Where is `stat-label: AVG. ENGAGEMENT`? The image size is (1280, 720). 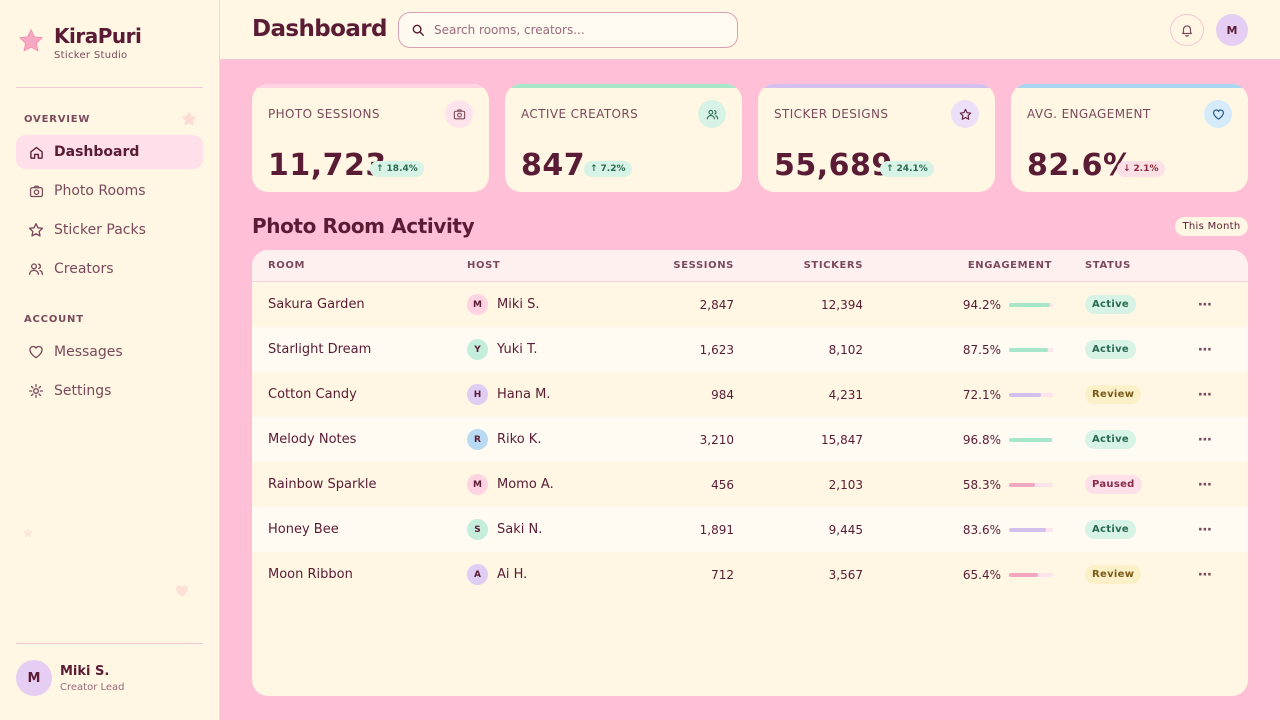 stat-label: AVG. ENGAGEMENT is located at coordinates (1089, 114).